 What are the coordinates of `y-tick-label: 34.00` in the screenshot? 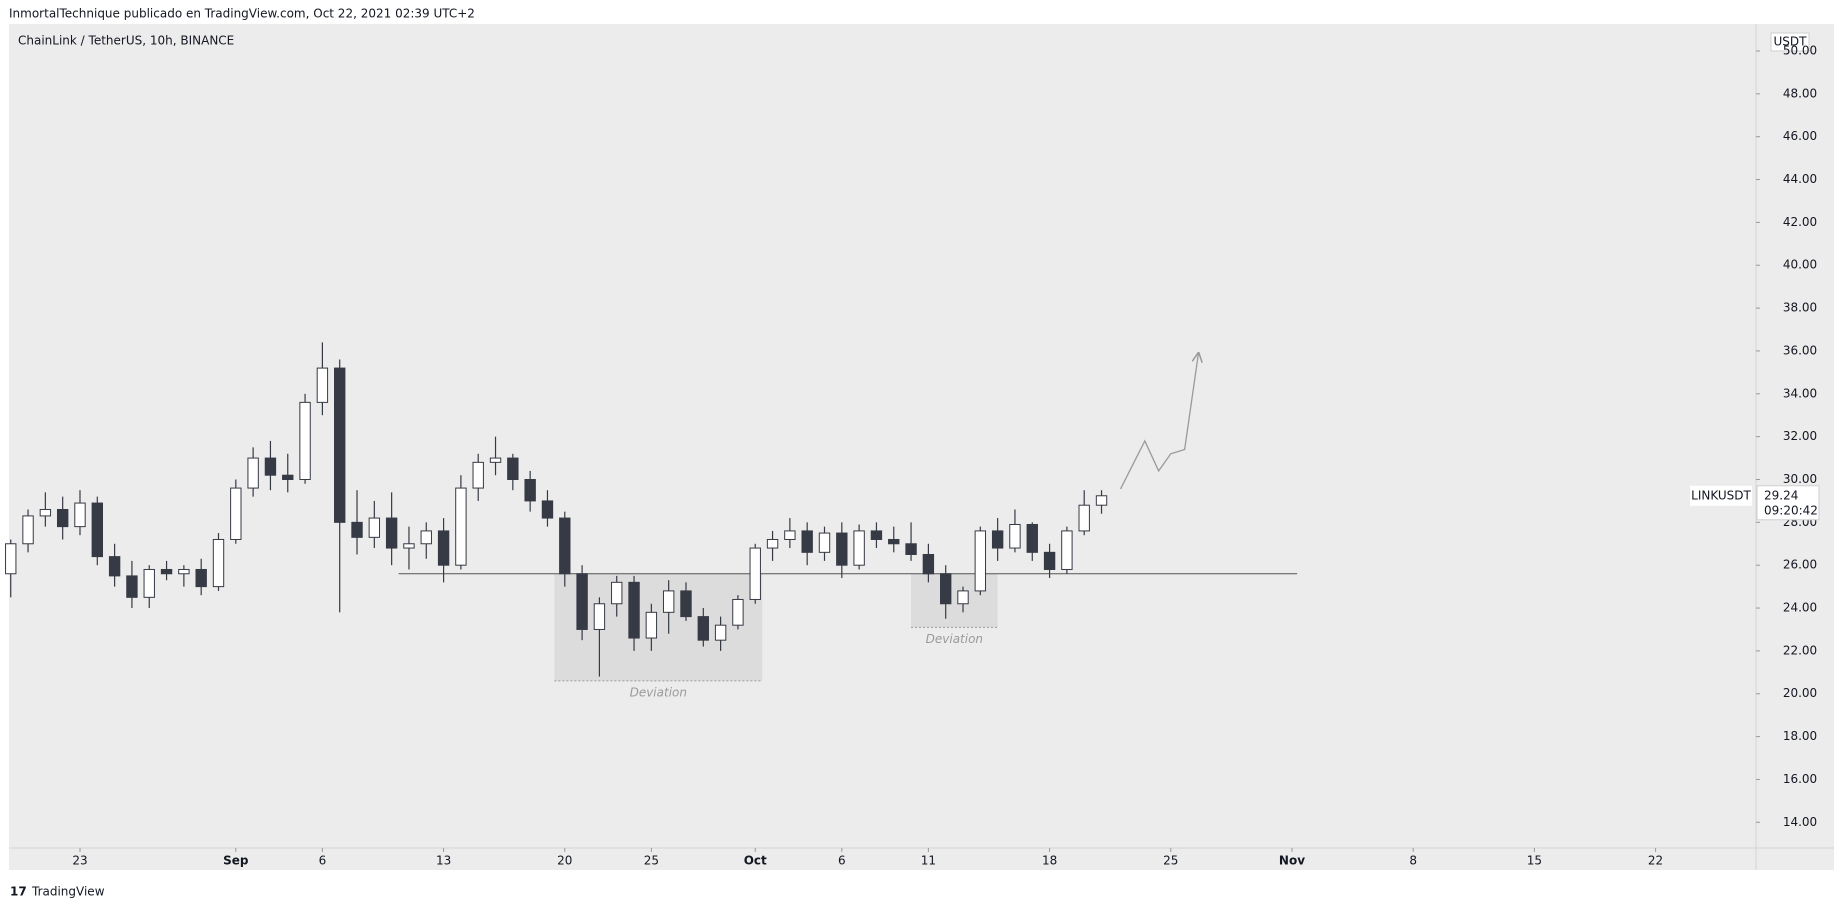 It's located at (1800, 393).